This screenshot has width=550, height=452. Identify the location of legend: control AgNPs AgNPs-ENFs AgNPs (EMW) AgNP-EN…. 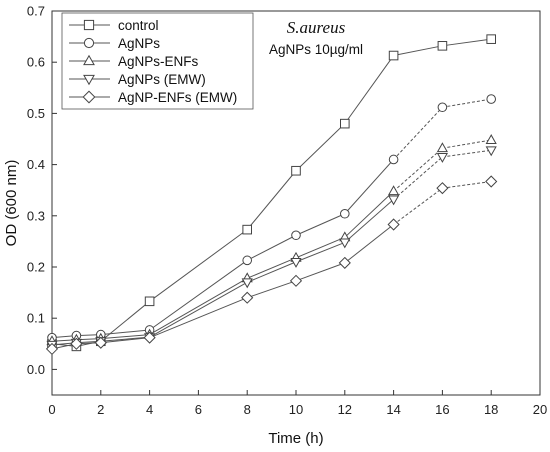
(157, 61).